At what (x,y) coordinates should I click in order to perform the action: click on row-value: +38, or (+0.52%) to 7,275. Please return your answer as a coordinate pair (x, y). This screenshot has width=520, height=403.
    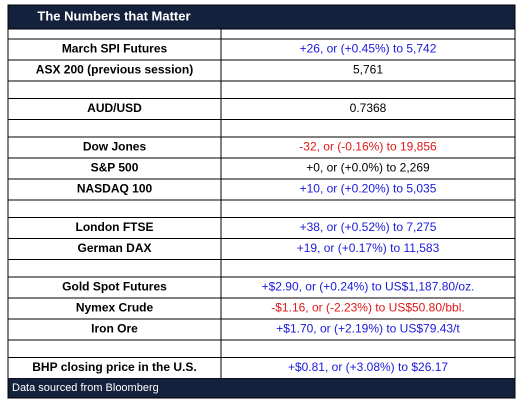
    Looking at the image, I should click on (368, 227).